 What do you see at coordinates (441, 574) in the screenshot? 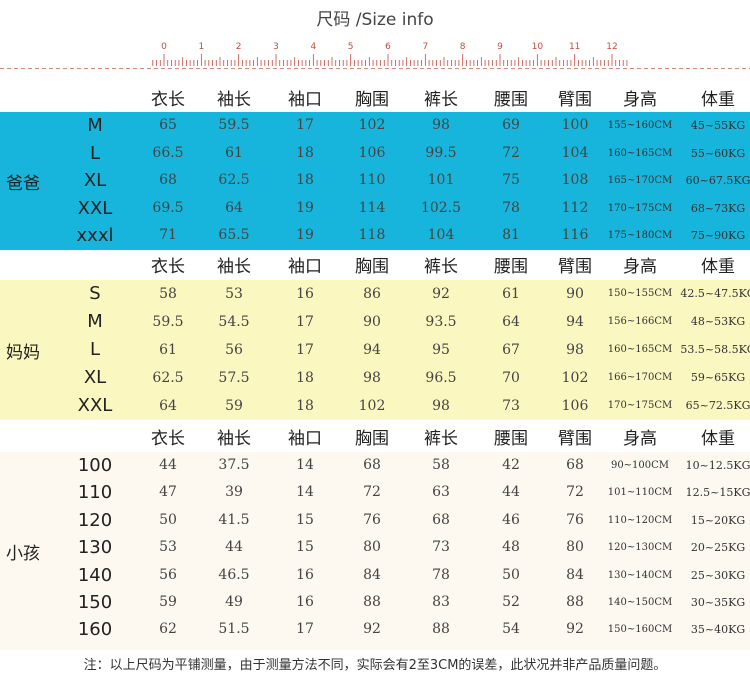
I see `measurement-cell: 78` at bounding box center [441, 574].